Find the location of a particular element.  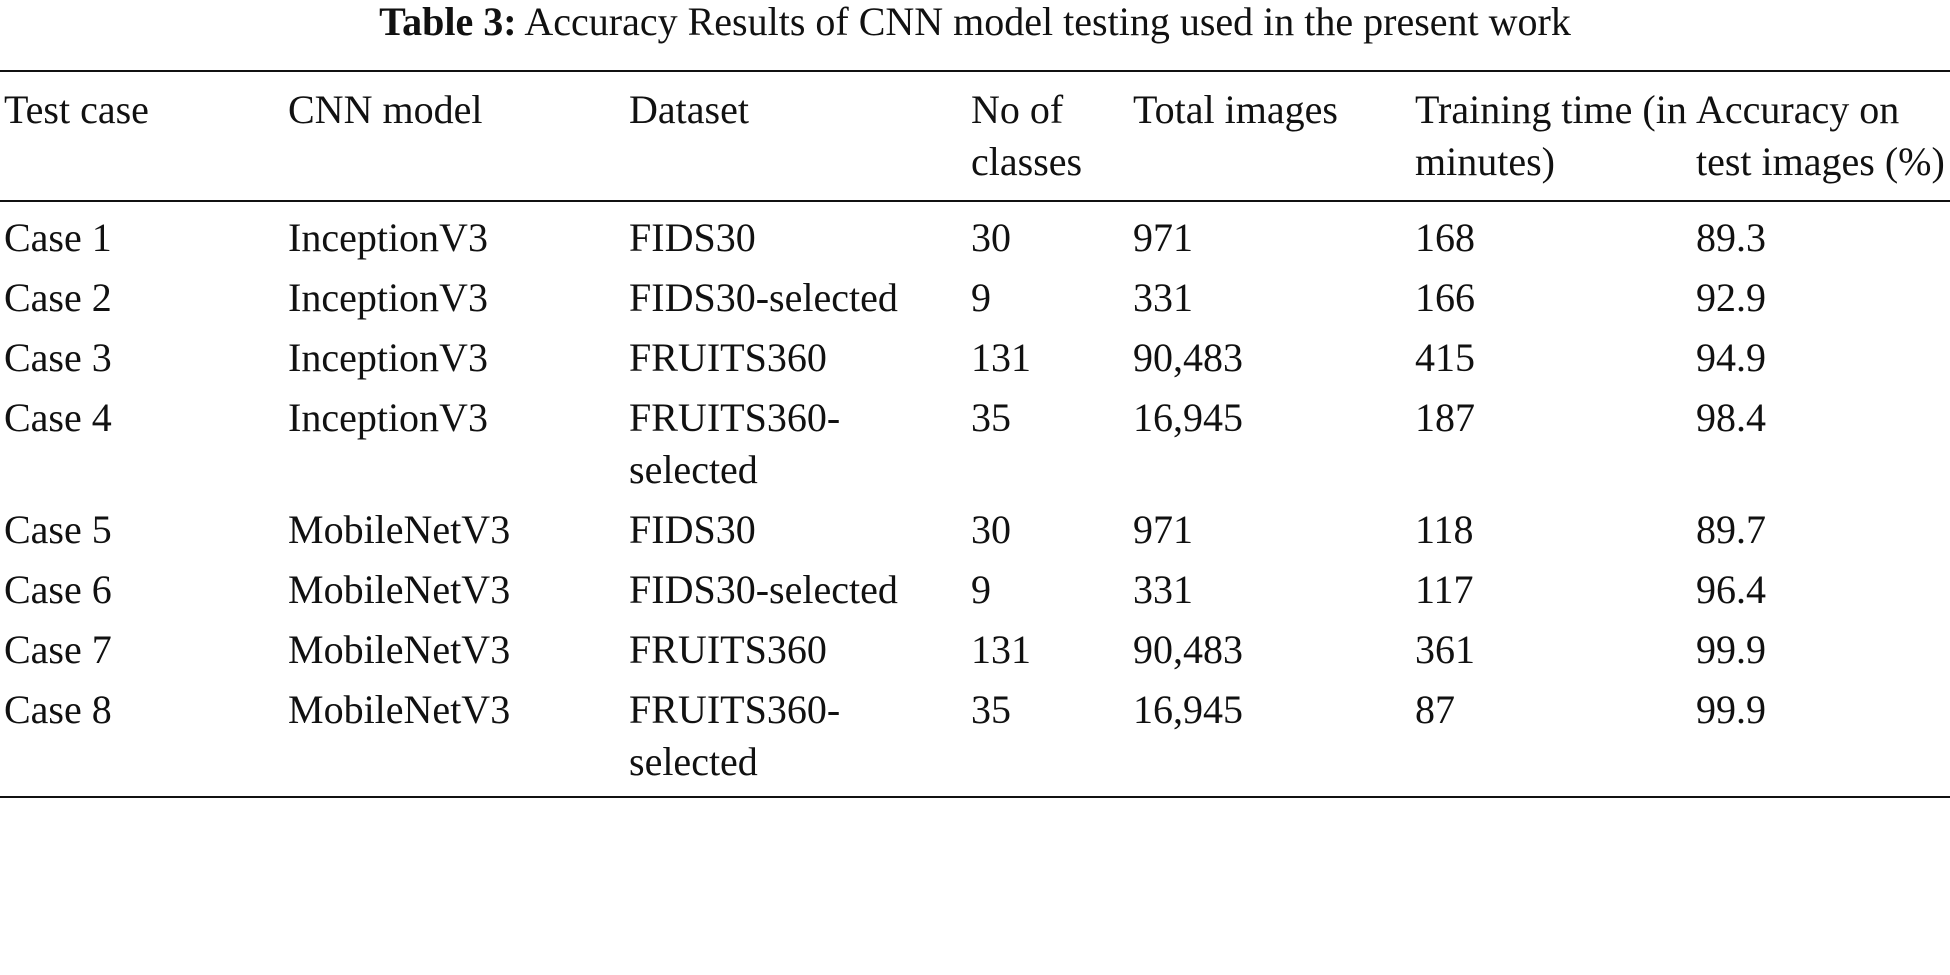

header-training-time: Training time (in minutes) is located at coordinates (1551, 135).